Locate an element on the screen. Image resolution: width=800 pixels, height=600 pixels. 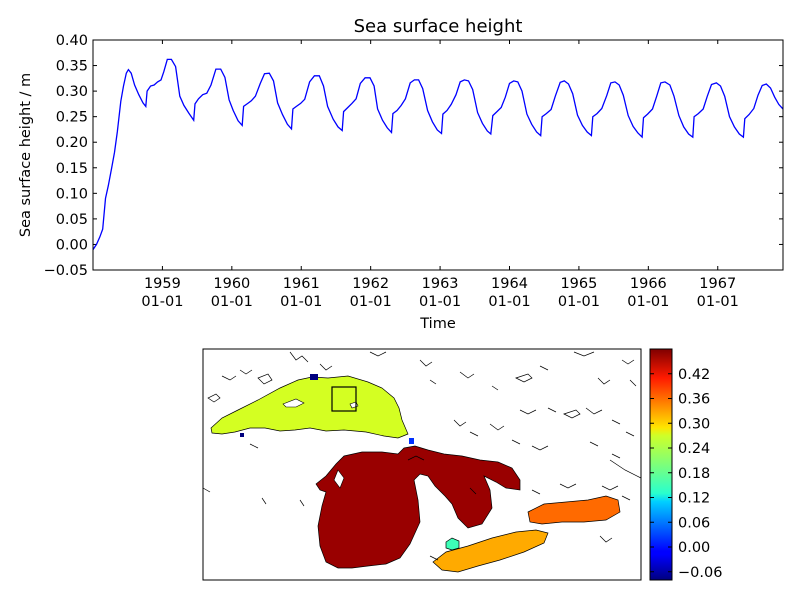
channel-cell is located at coordinates (242, 435).